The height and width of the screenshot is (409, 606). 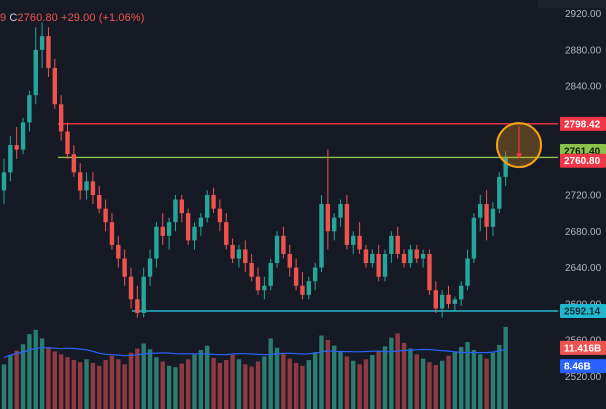 I want to click on volume-value-tag-bg, so click(x=583, y=347).